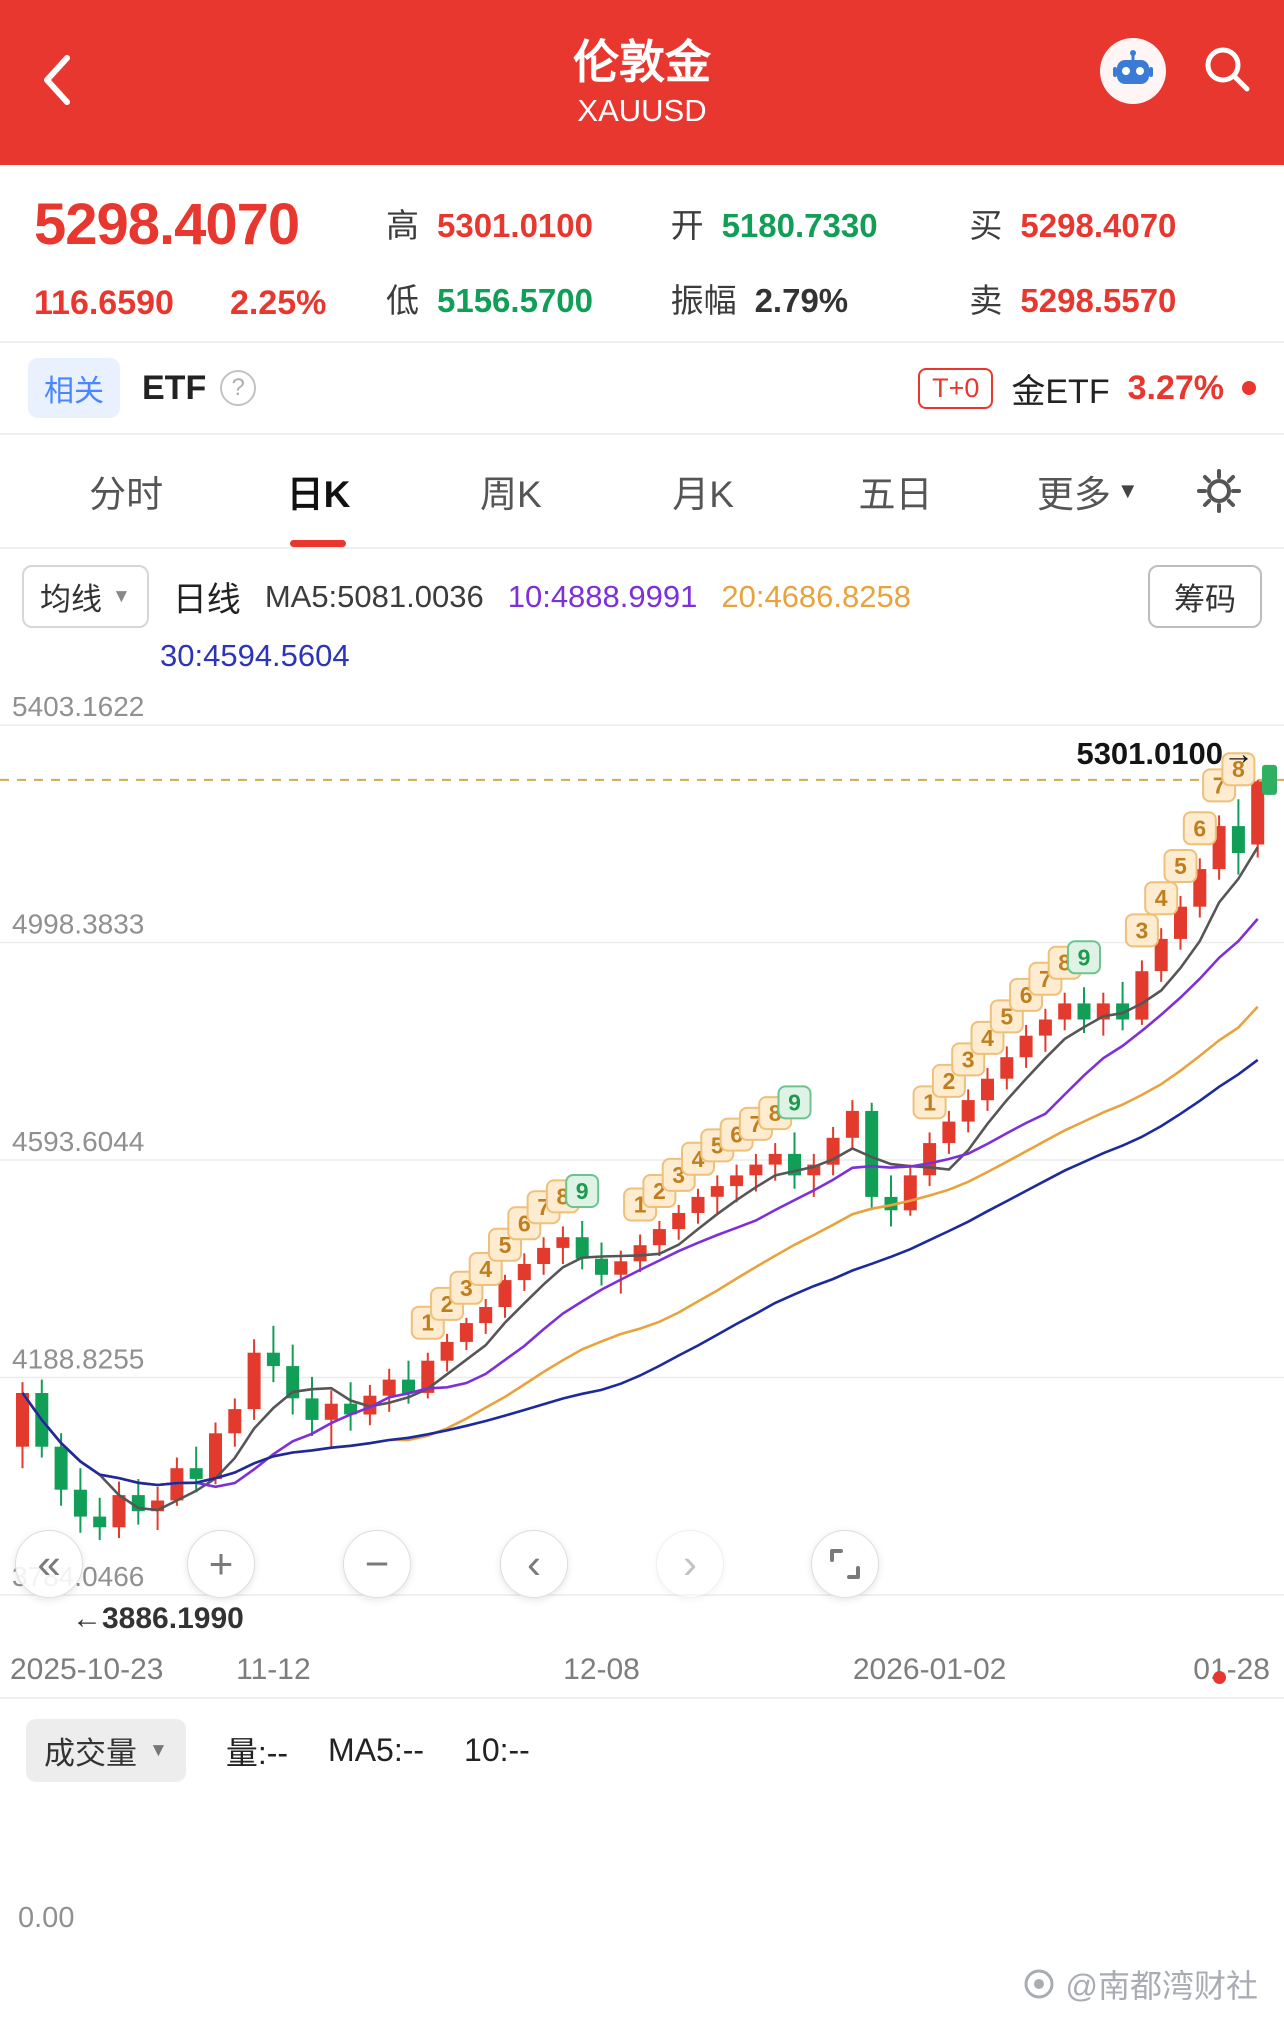 This screenshot has height=2019, width=1284. I want to click on symbol-subtitle: XAUUSD, so click(642, 110).